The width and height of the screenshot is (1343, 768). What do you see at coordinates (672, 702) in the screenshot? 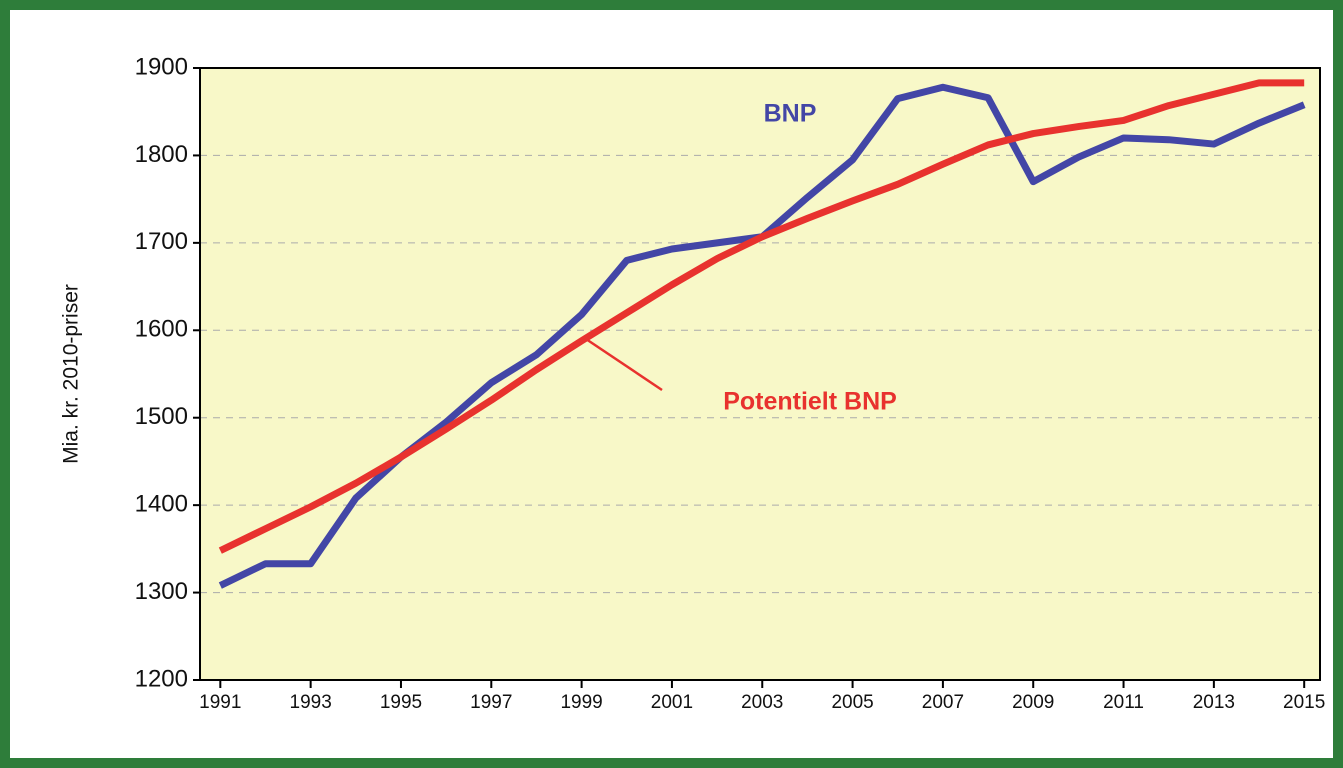
I see `x-tick-label: 2001` at bounding box center [672, 702].